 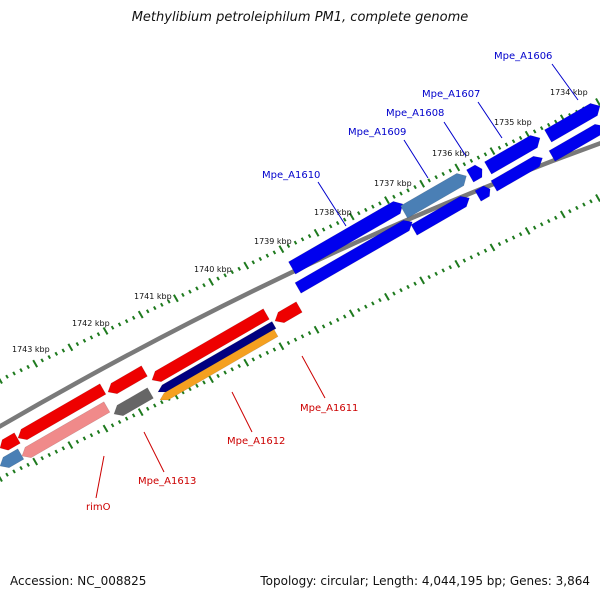 I want to click on gene-left-edge, so click(x=10, y=441).